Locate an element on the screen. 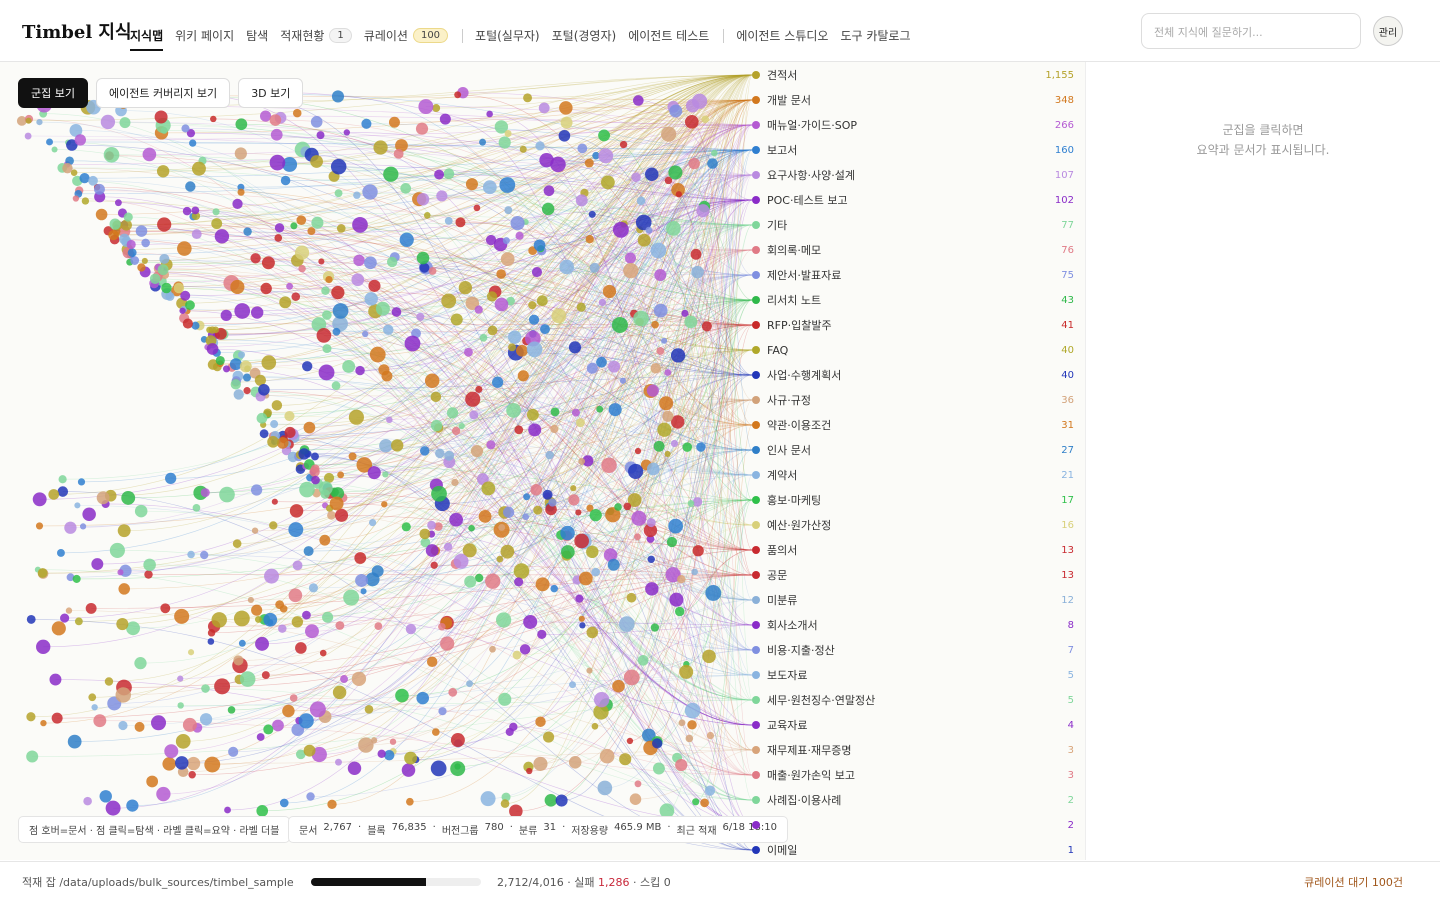  curation-status: 큐레이션 대기 100건 is located at coordinates (1353, 882).